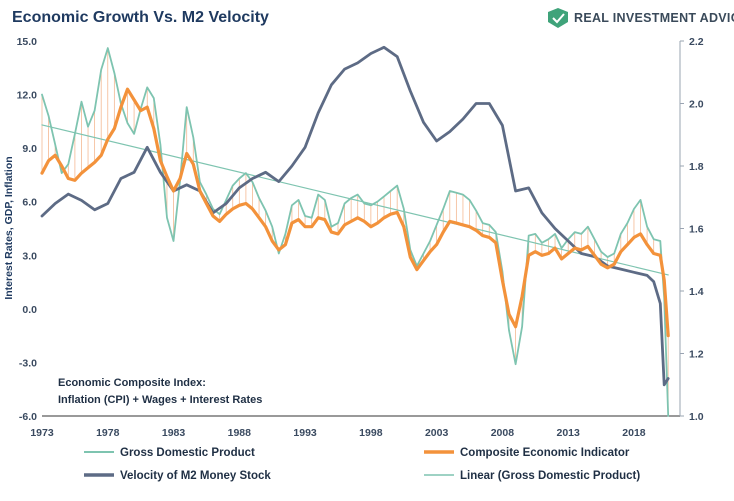  I want to click on y-axis-left: 15.0 12.0 9.0 6.0 3.0 0.0 -3.0 -6.0, so click(27, 229).